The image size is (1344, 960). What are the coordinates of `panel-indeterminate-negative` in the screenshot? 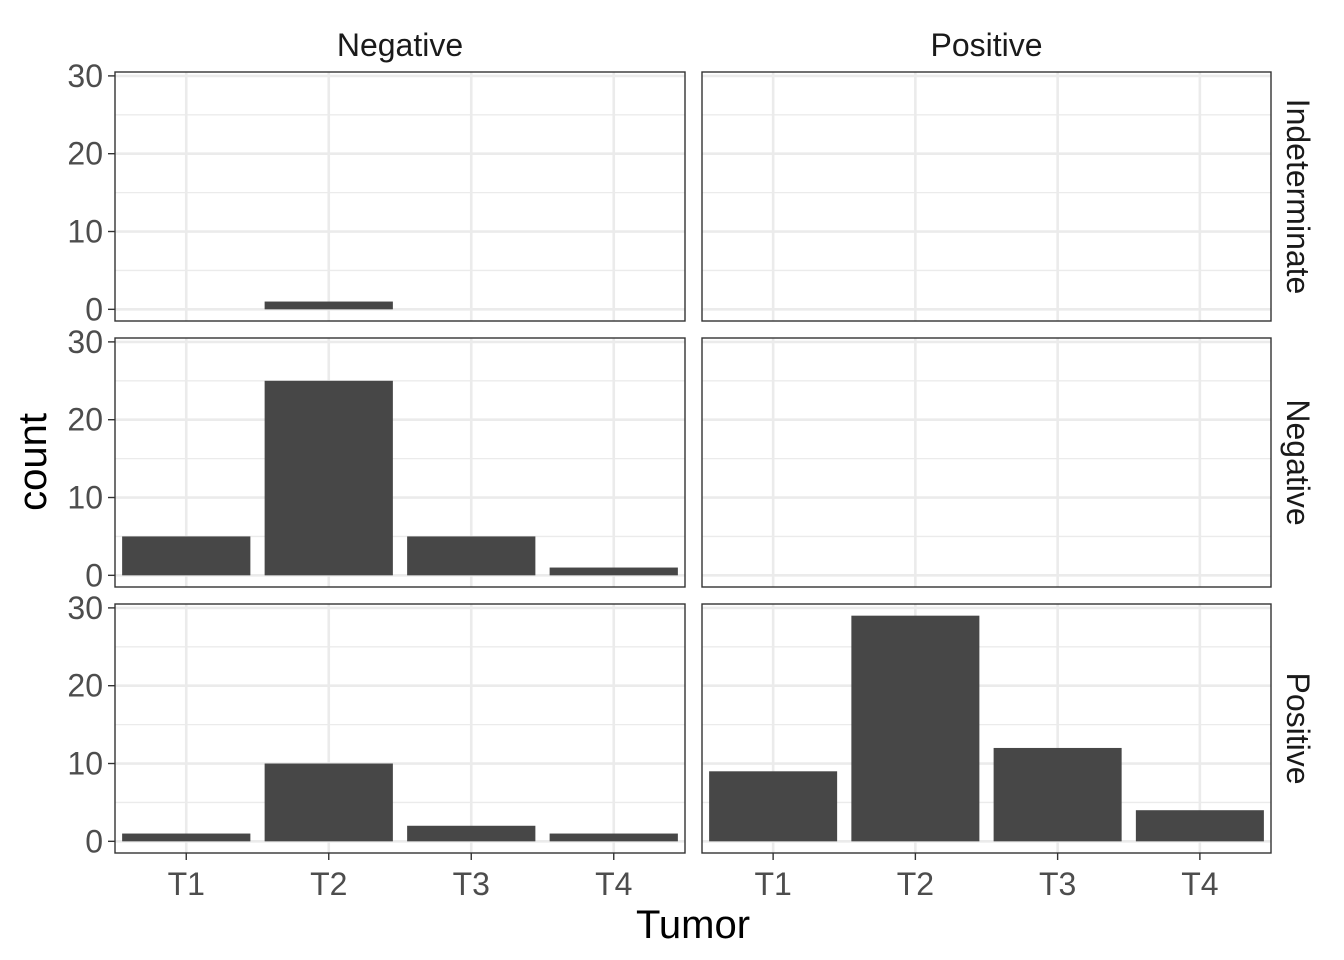 It's located at (400, 196).